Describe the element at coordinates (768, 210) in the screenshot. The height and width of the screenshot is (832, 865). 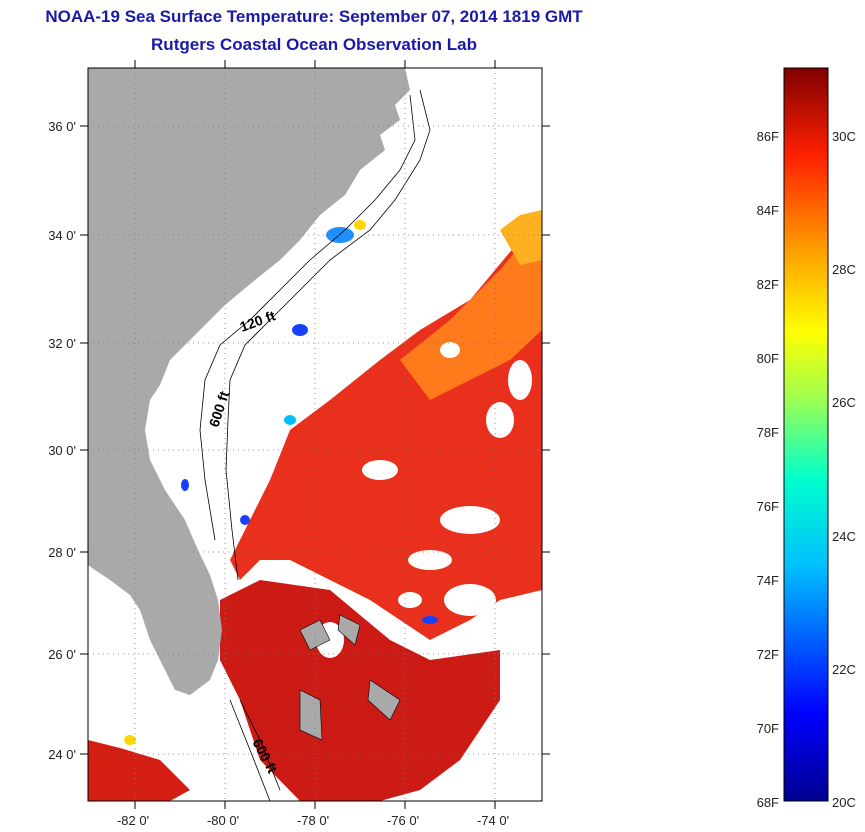
I see `colorbar-f-label: 84F` at that location.